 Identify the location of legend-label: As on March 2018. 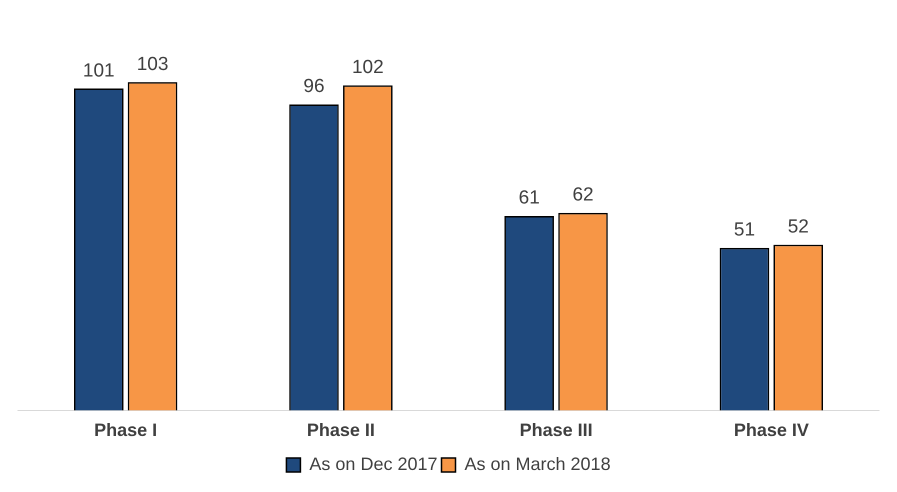
(537, 464).